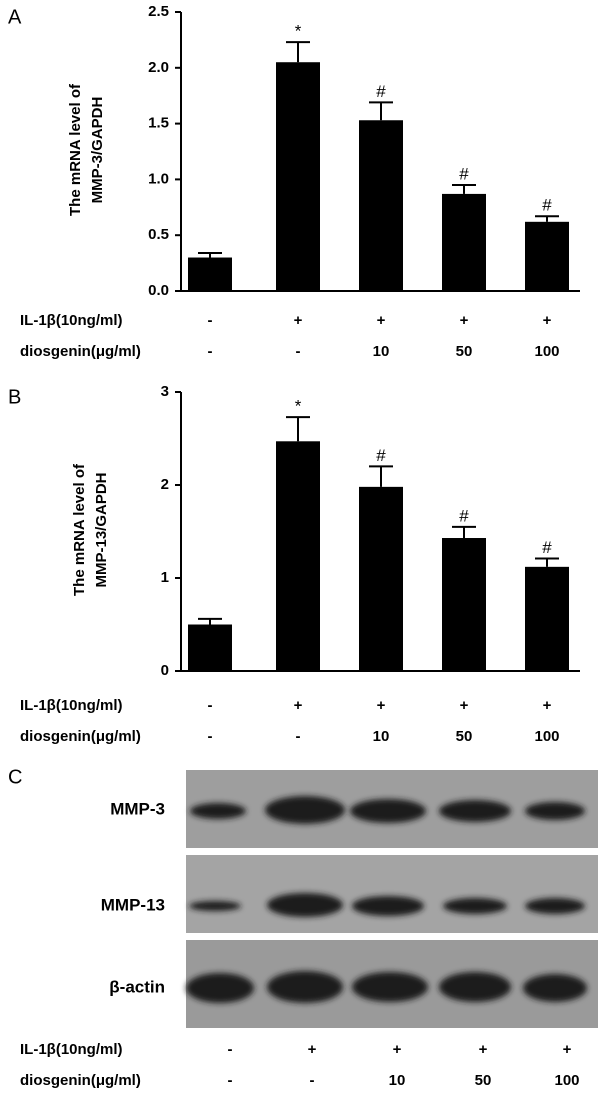  What do you see at coordinates (158, 290) in the screenshot?
I see `y-tick-label: 0.0` at bounding box center [158, 290].